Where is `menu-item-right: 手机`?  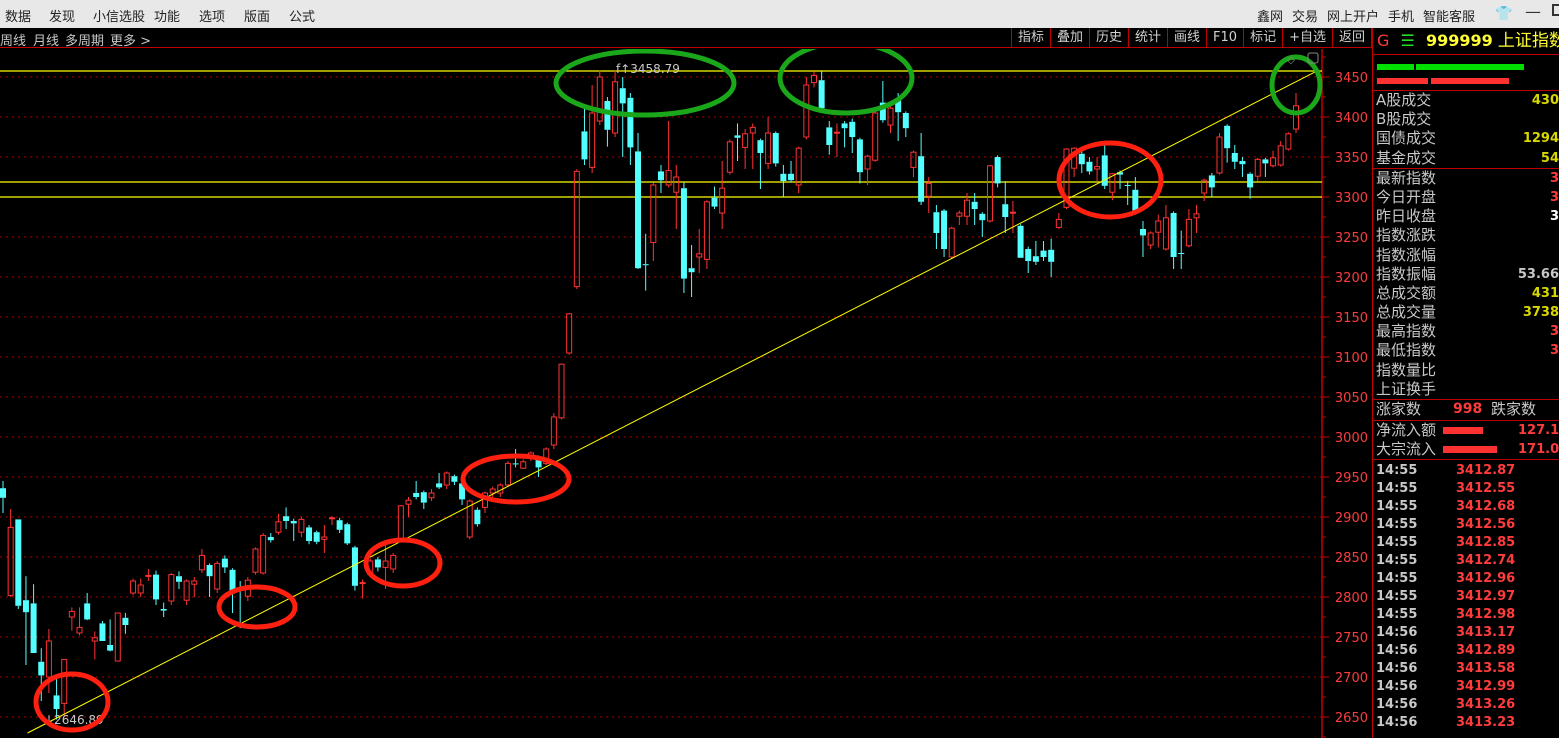
menu-item-right: 手机 is located at coordinates (1401, 17).